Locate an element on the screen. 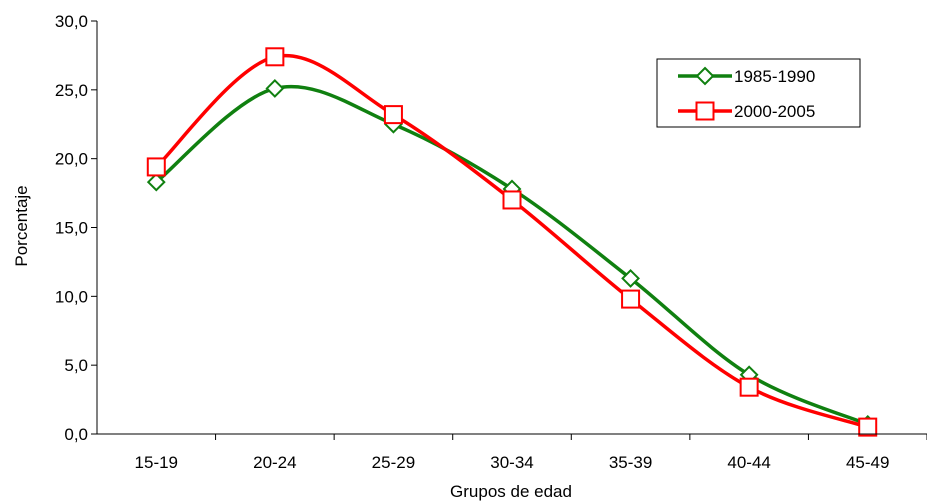 The image size is (927, 501). y-axis-ticks: 0,0 5,0 10,0 15,0 20,0 25,0 30,0 is located at coordinates (76, 228).